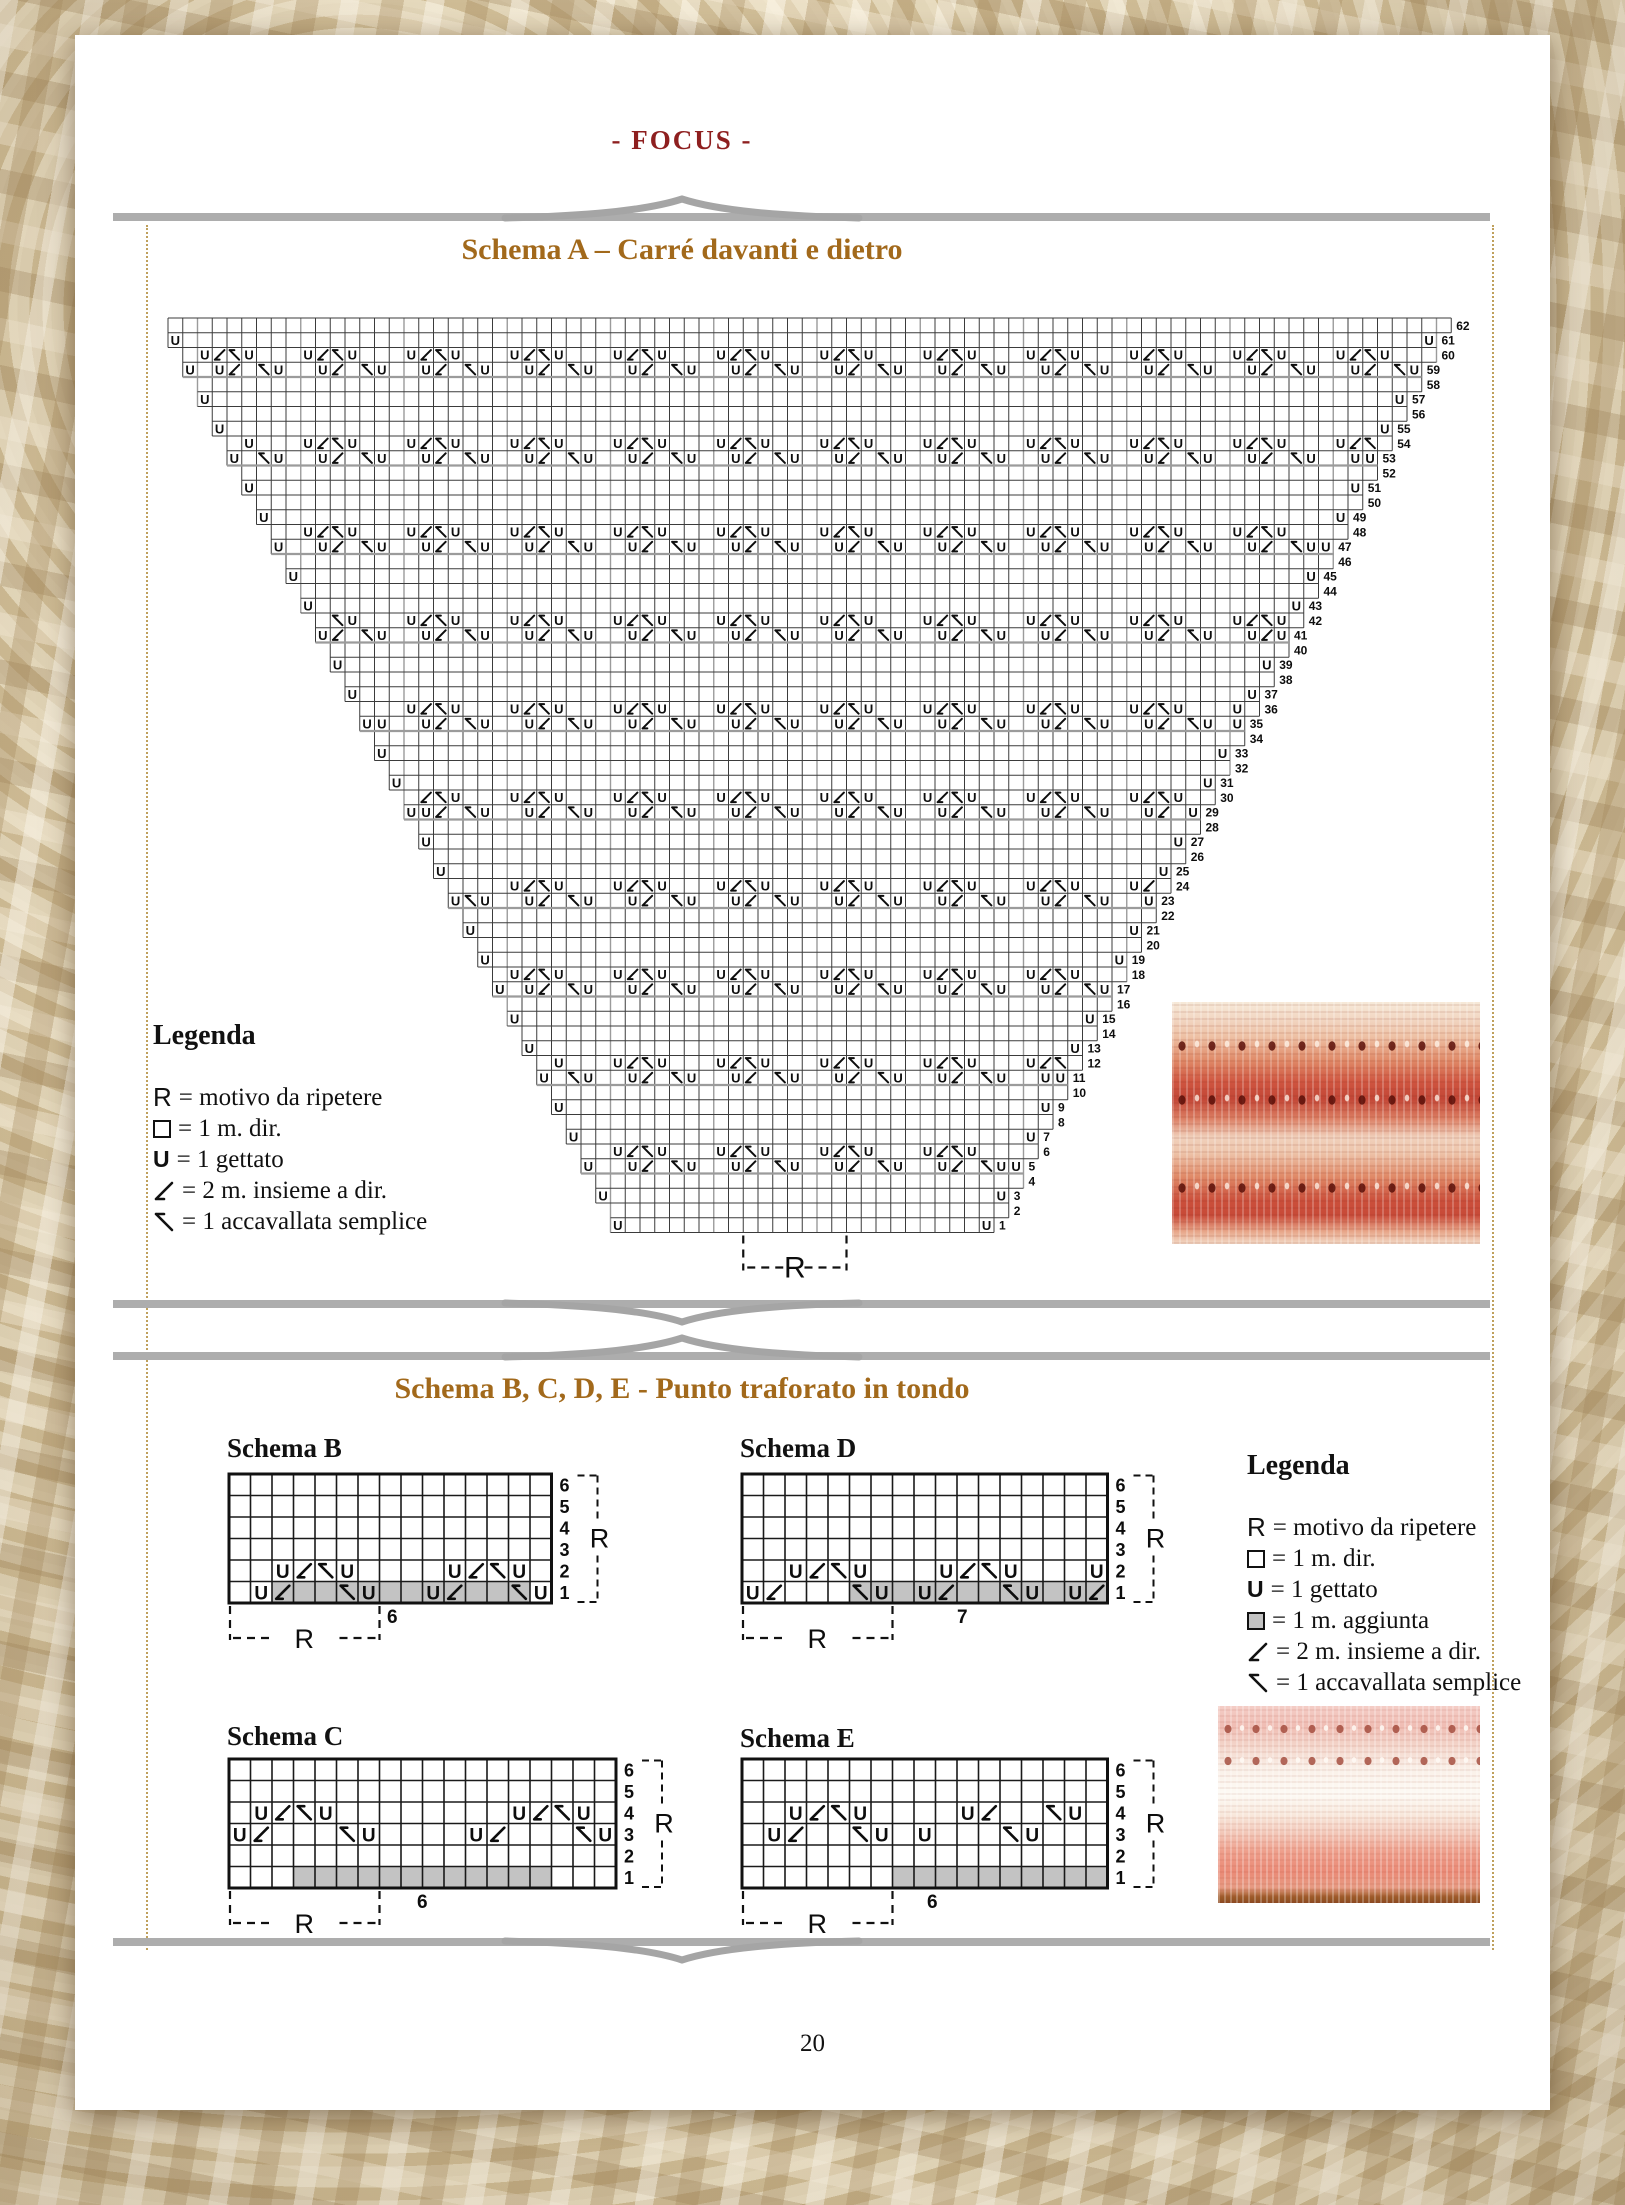 This screenshot has height=2205, width=1625. I want to click on legend-item-text: = 1 m. dir., so click(230, 1128).